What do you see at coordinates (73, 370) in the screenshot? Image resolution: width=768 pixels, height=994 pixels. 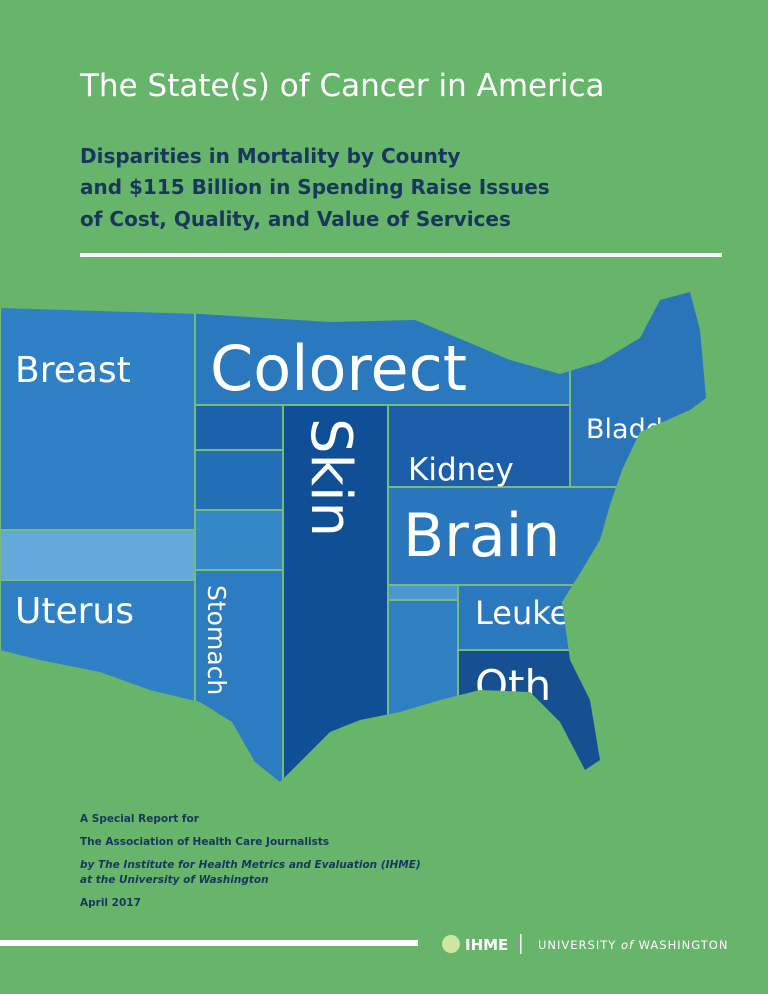 I see `tile-label: Breast` at bounding box center [73, 370].